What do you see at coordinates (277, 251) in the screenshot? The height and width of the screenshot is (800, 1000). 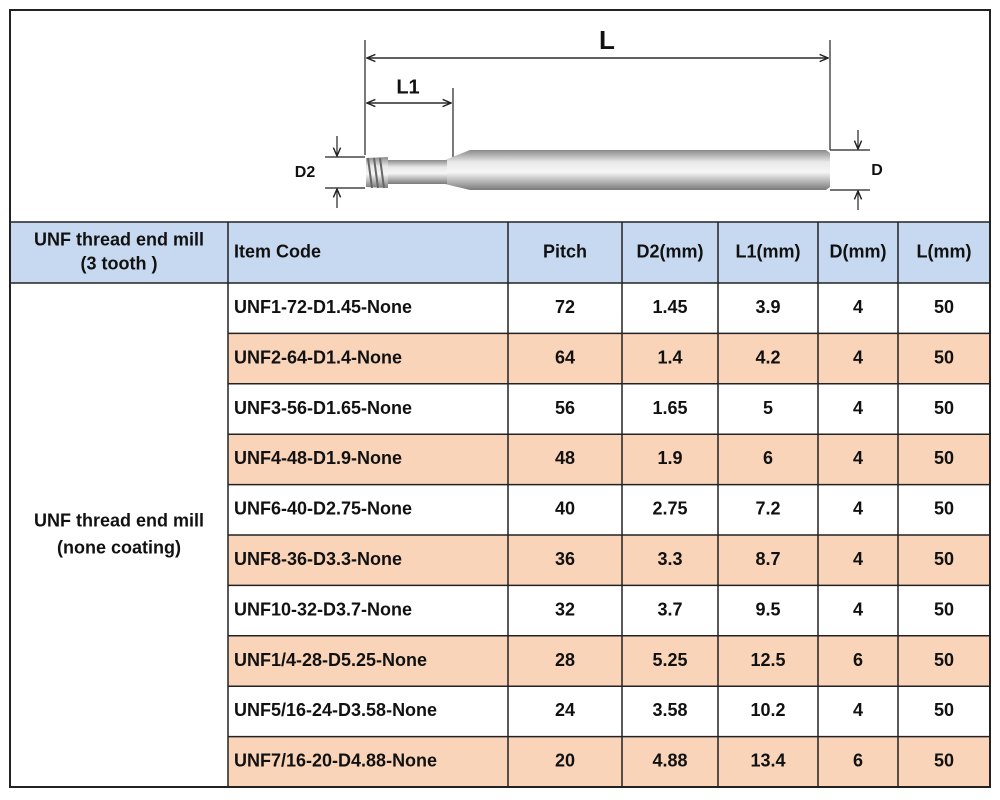 I see `header-cell: Item Code` at bounding box center [277, 251].